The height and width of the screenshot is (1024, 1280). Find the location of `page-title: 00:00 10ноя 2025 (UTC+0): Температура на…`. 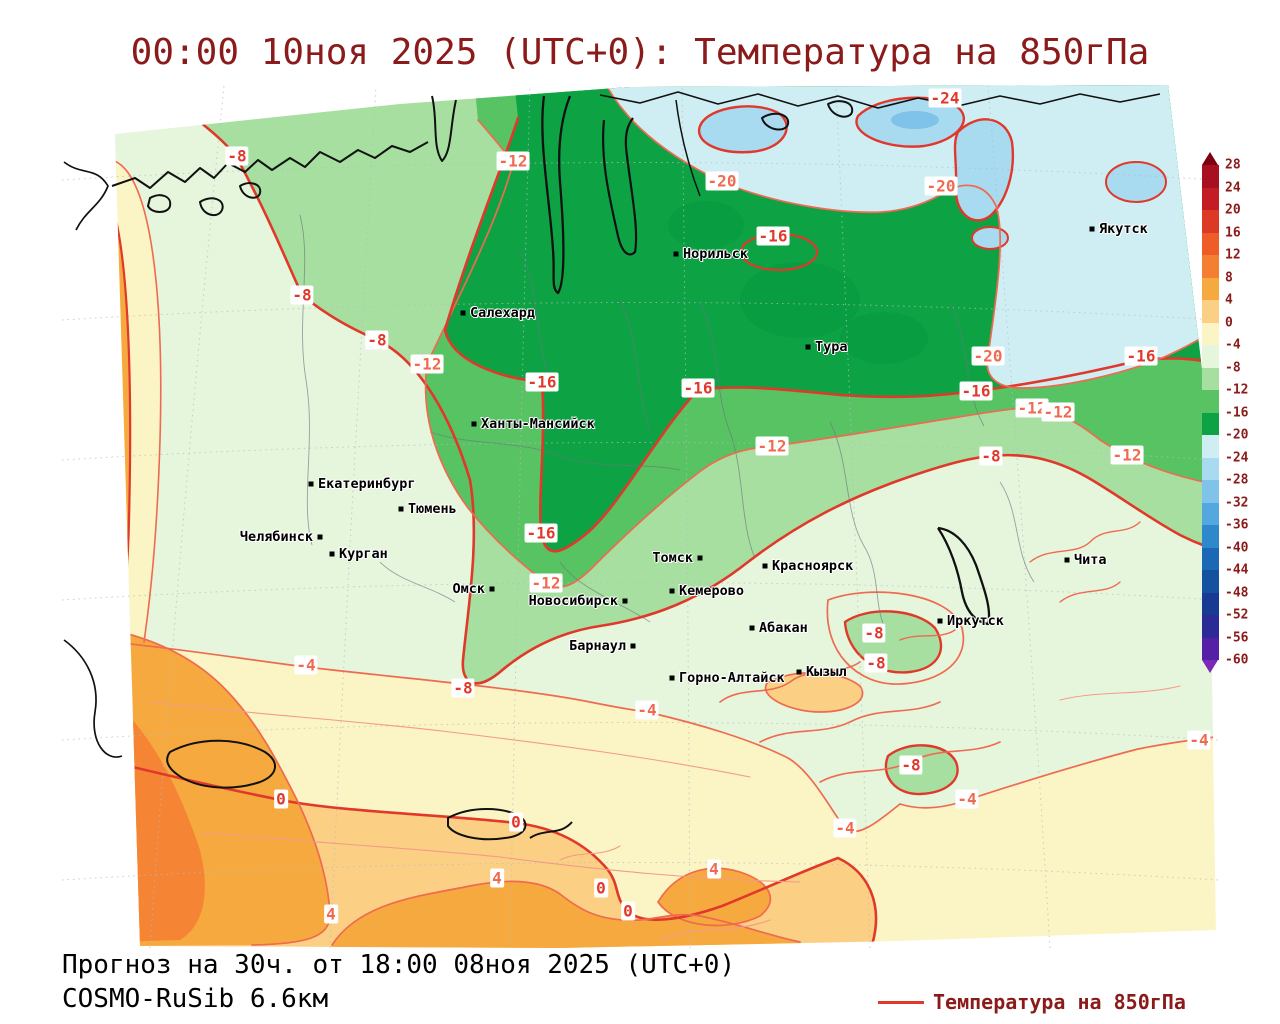

page-title: 00:00 10ноя 2025 (UTC+0): Температура на… is located at coordinates (640, 52).